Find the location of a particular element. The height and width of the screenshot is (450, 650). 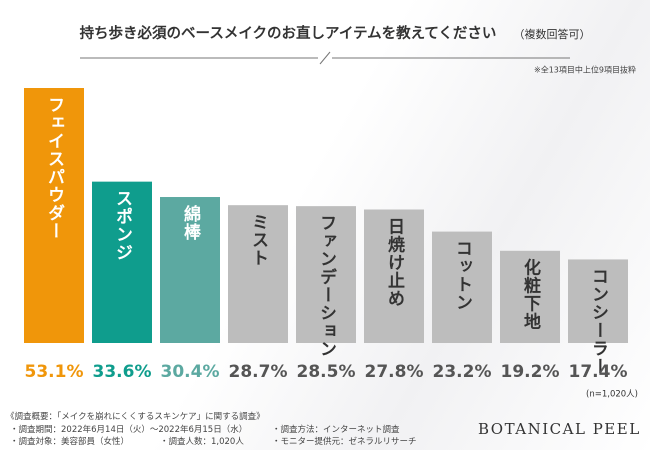

note: ※全13項目中上位9項目抜粋 is located at coordinates (585, 70).